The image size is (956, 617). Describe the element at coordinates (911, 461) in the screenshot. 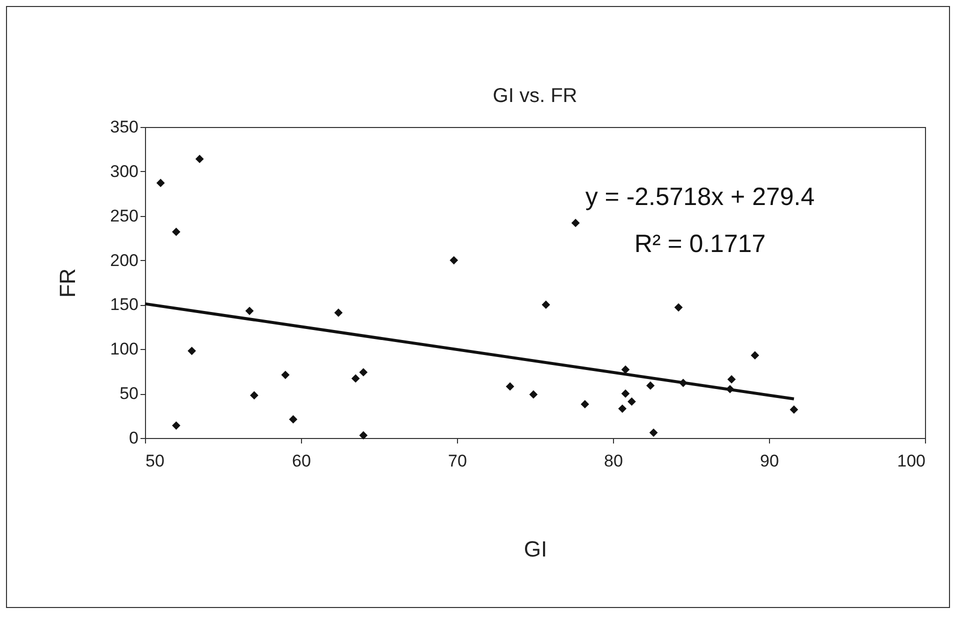

I see `x-tick-label: 100` at that location.